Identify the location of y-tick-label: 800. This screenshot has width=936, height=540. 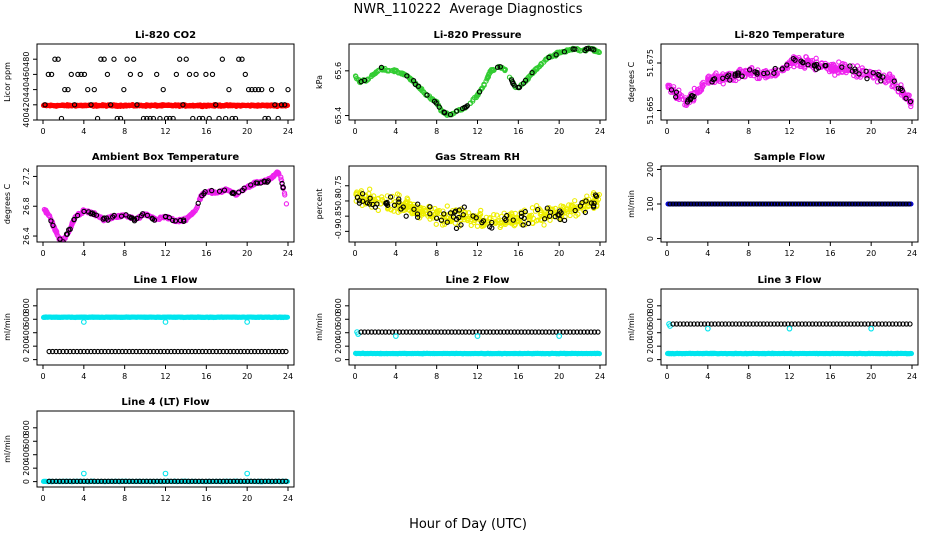
(26, 427).